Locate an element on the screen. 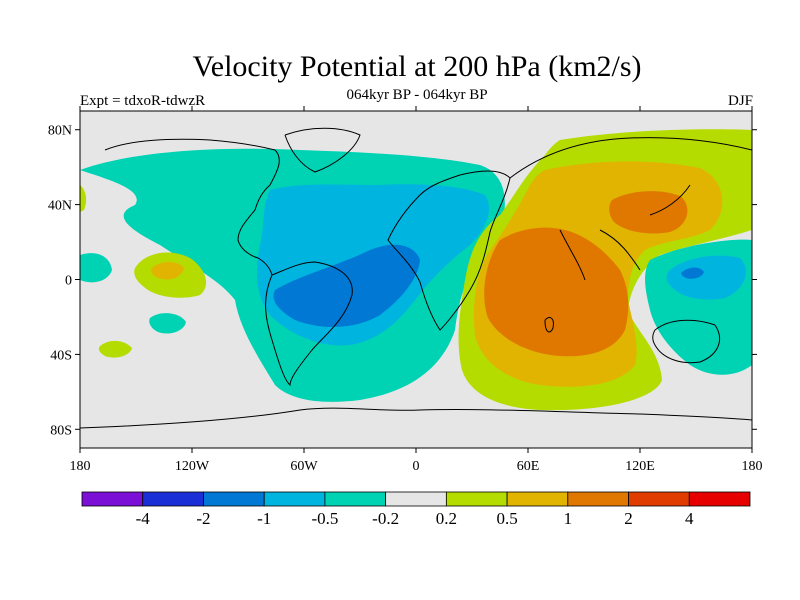 This screenshot has height=600, width=800. coast-south-america is located at coordinates (309, 324).